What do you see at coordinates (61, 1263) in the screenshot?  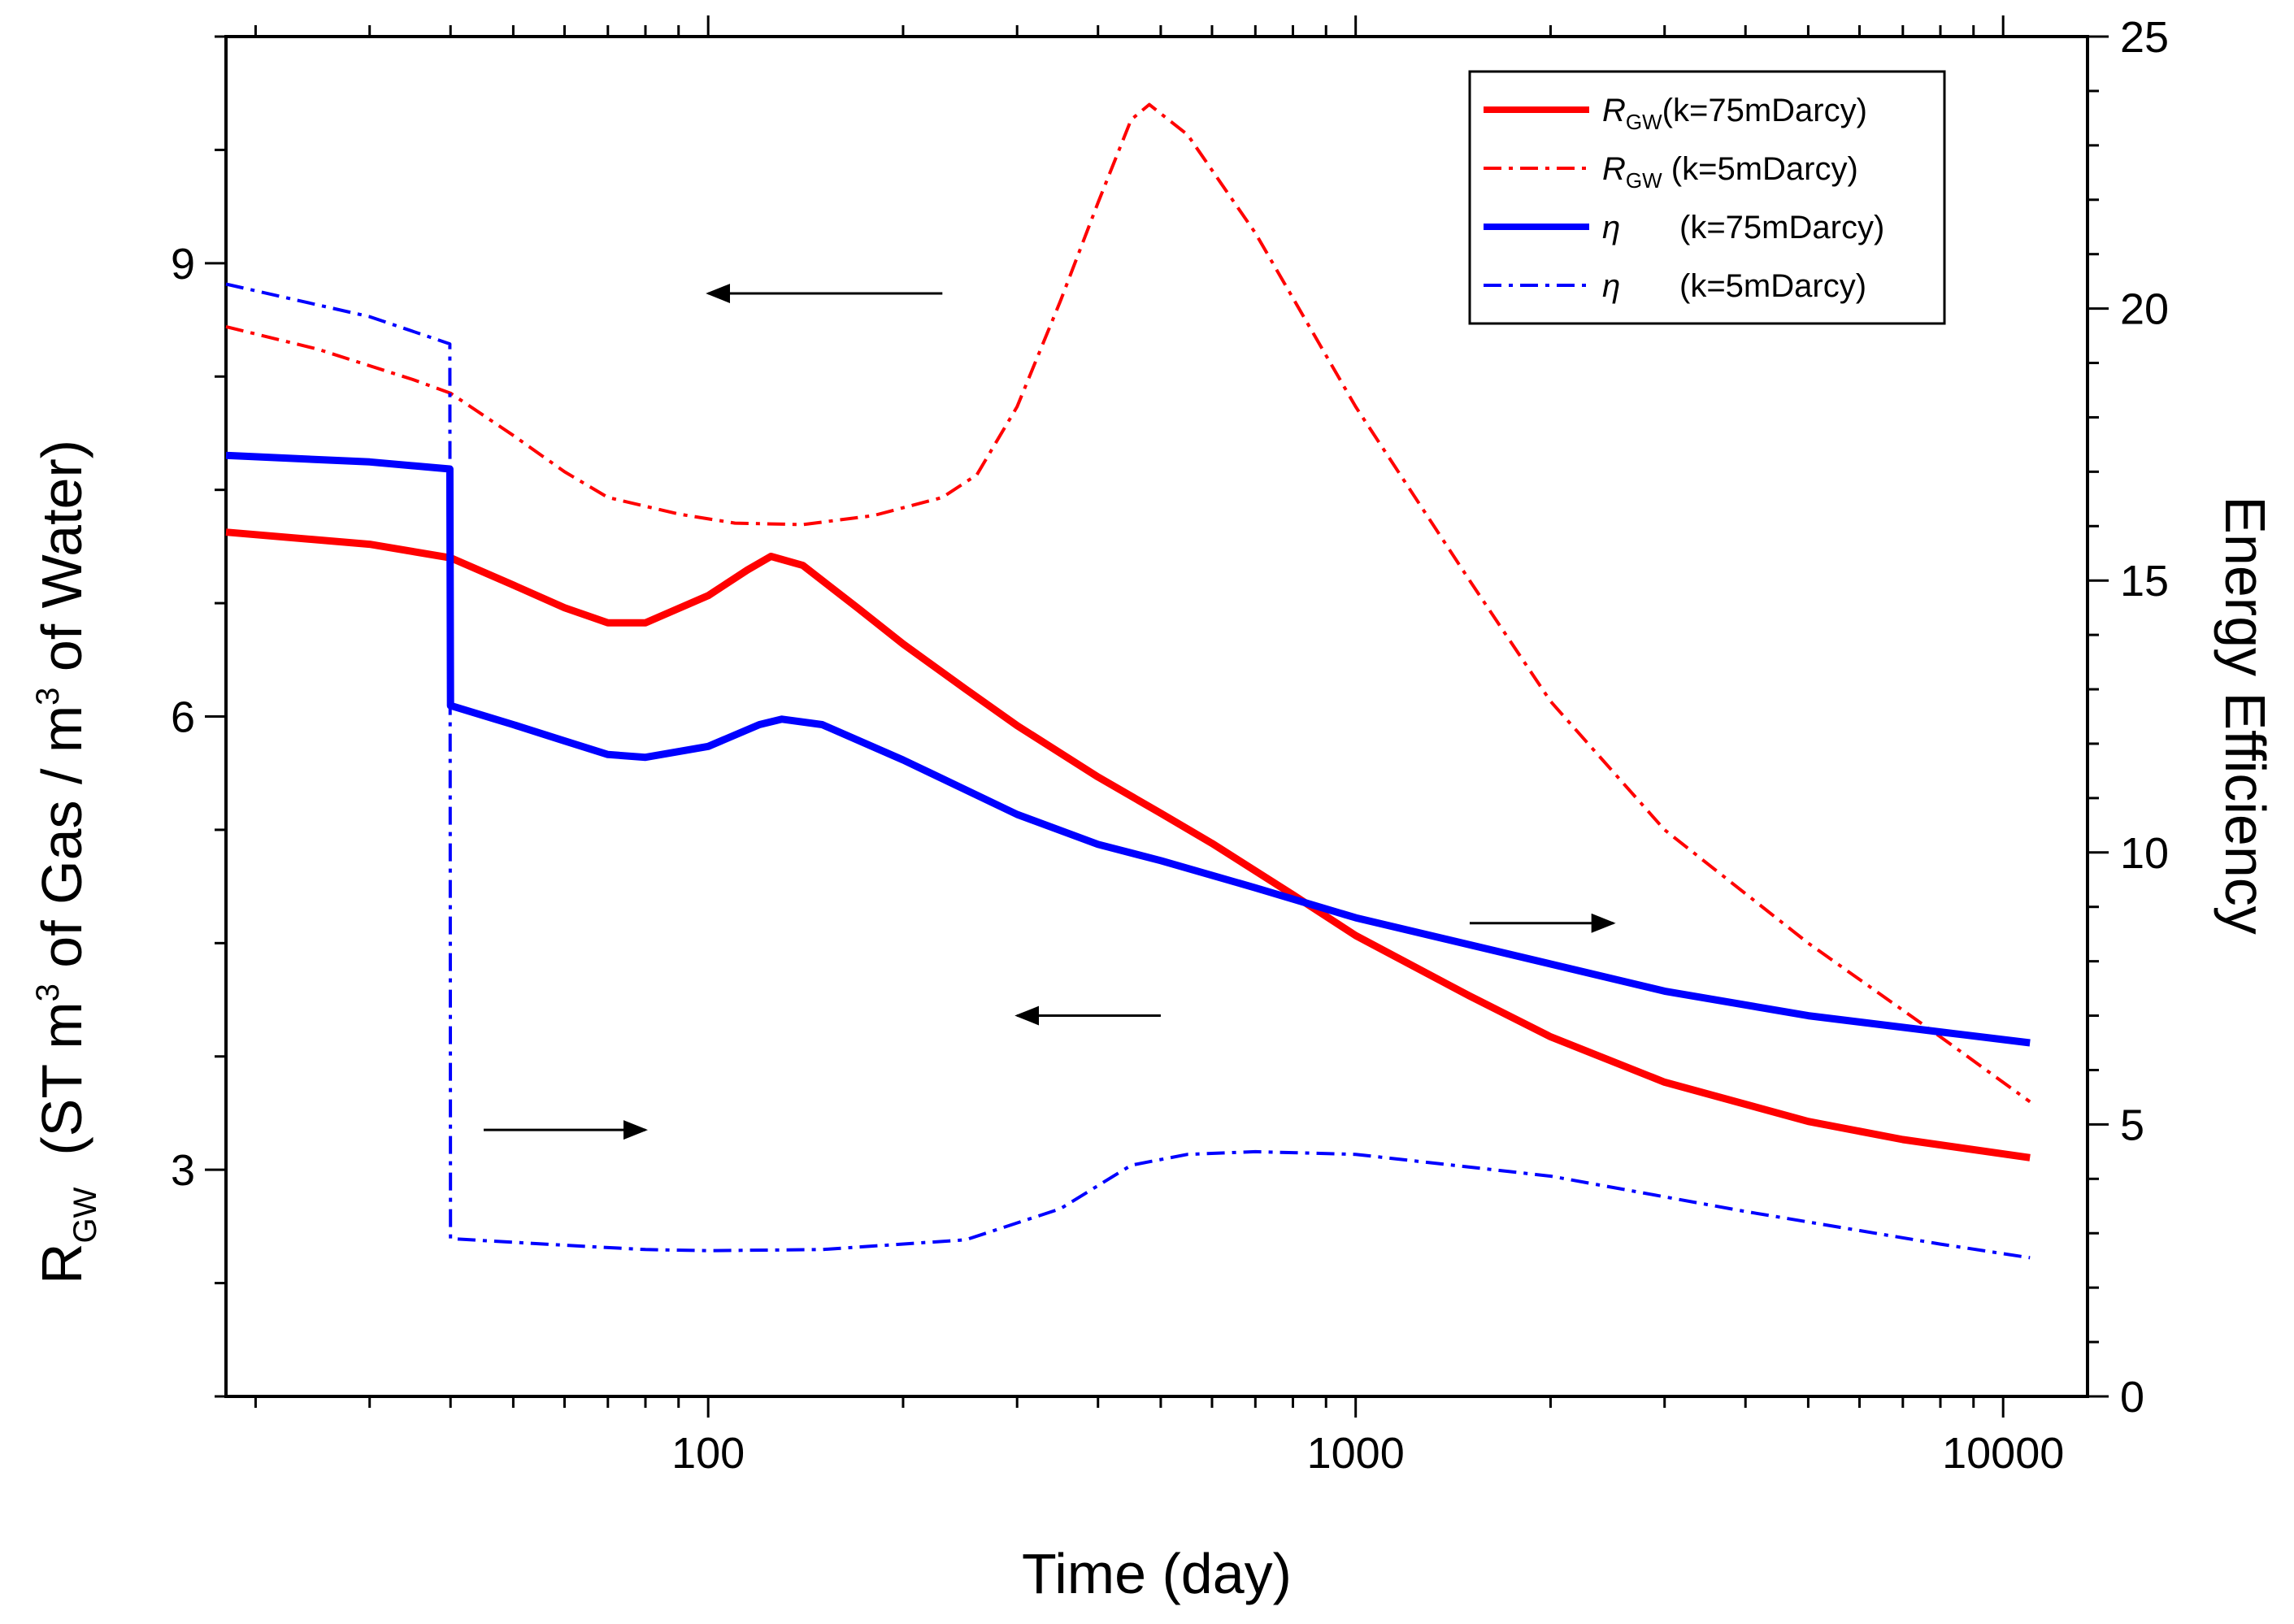 I see `y-left-title-main: R` at bounding box center [61, 1263].